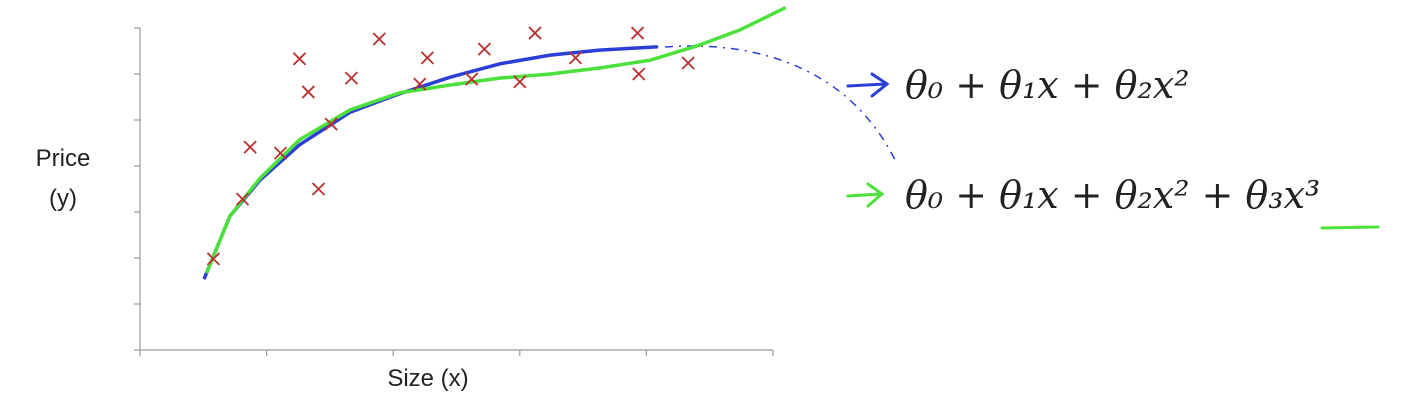 Image resolution: width=1422 pixels, height=414 pixels. What do you see at coordinates (1112, 195) in the screenshot?
I see `formula: θ₀ + θ₁x + θ₂x² + θ₃x³` at bounding box center [1112, 195].